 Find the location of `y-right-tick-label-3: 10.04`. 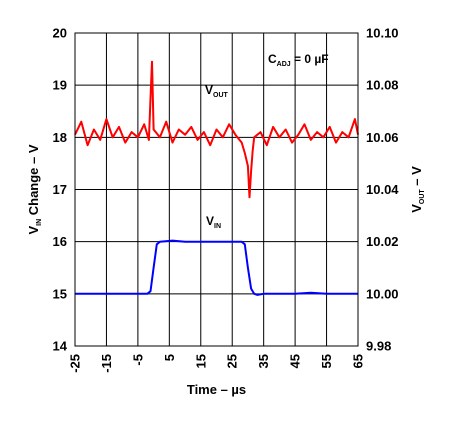

y-right-tick-label-3: 10.04 is located at coordinates (382, 189).